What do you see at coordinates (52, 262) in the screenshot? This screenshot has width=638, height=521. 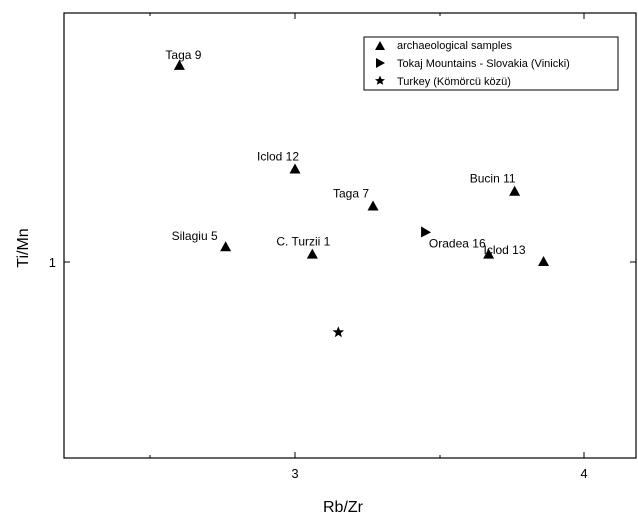 I see `y-tick-label-1: 1` at bounding box center [52, 262].